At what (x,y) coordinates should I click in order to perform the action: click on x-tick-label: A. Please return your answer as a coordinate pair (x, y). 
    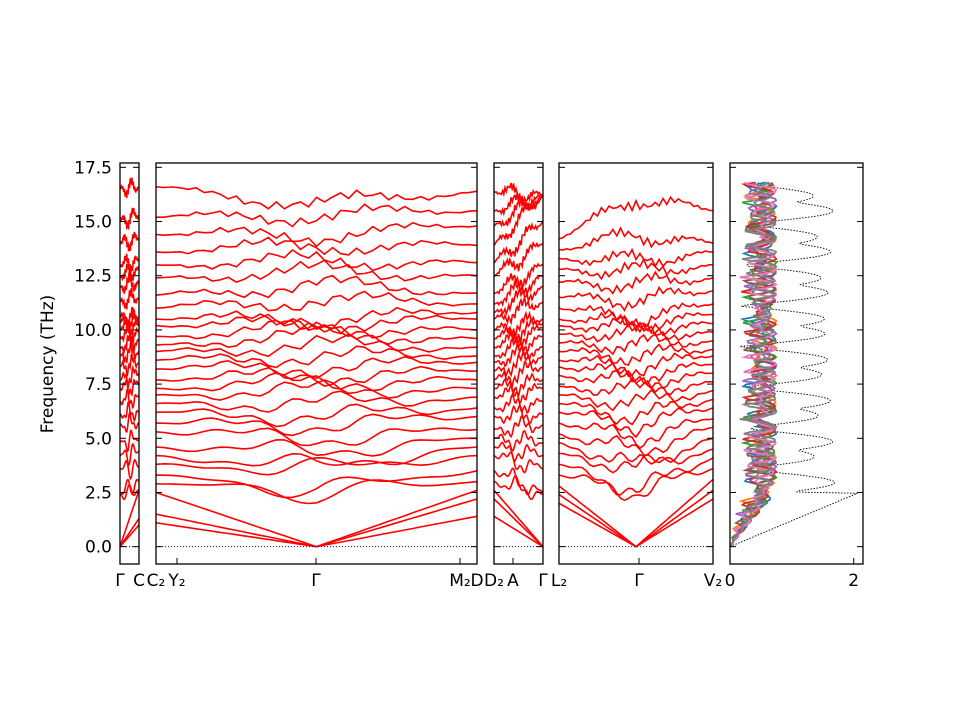
    Looking at the image, I should click on (513, 581).